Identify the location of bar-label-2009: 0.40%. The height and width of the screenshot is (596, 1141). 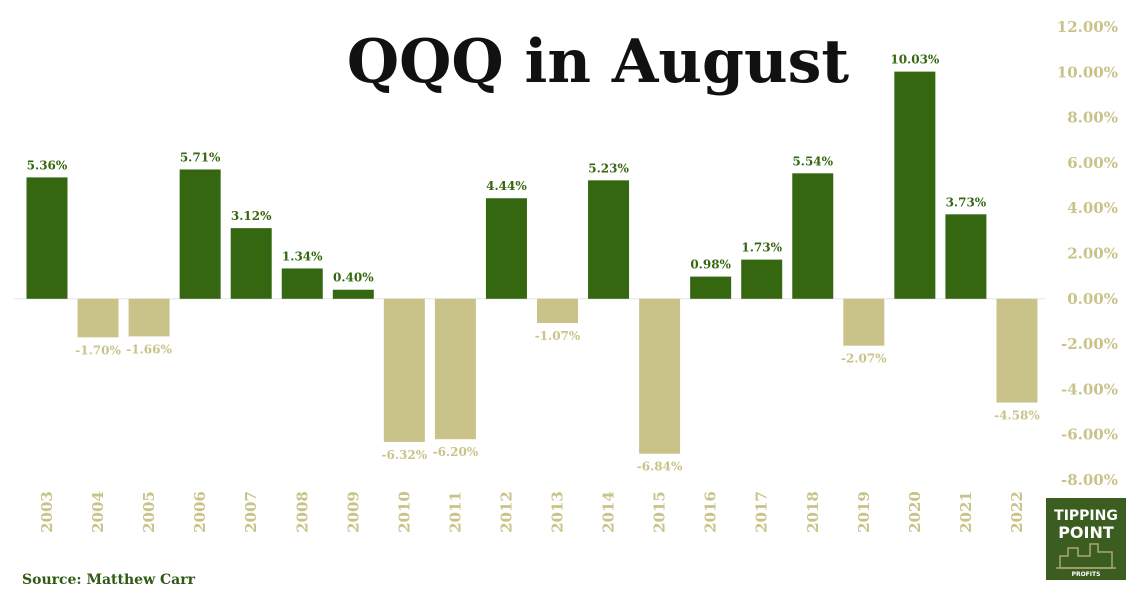
(353, 278).